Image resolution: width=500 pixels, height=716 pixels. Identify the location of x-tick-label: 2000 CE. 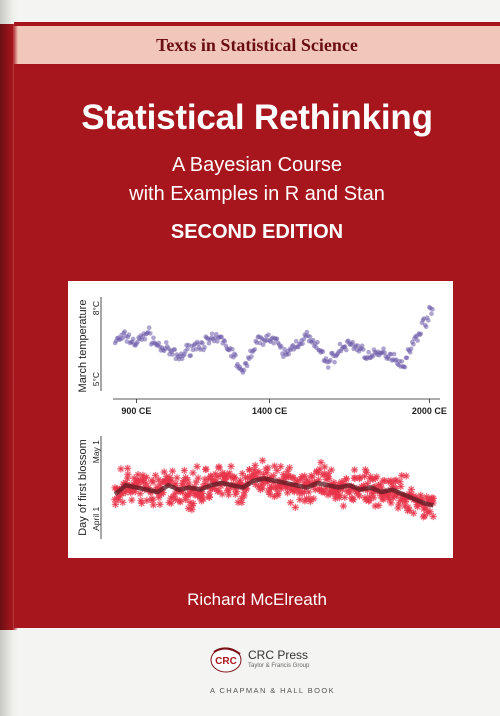
(429, 411).